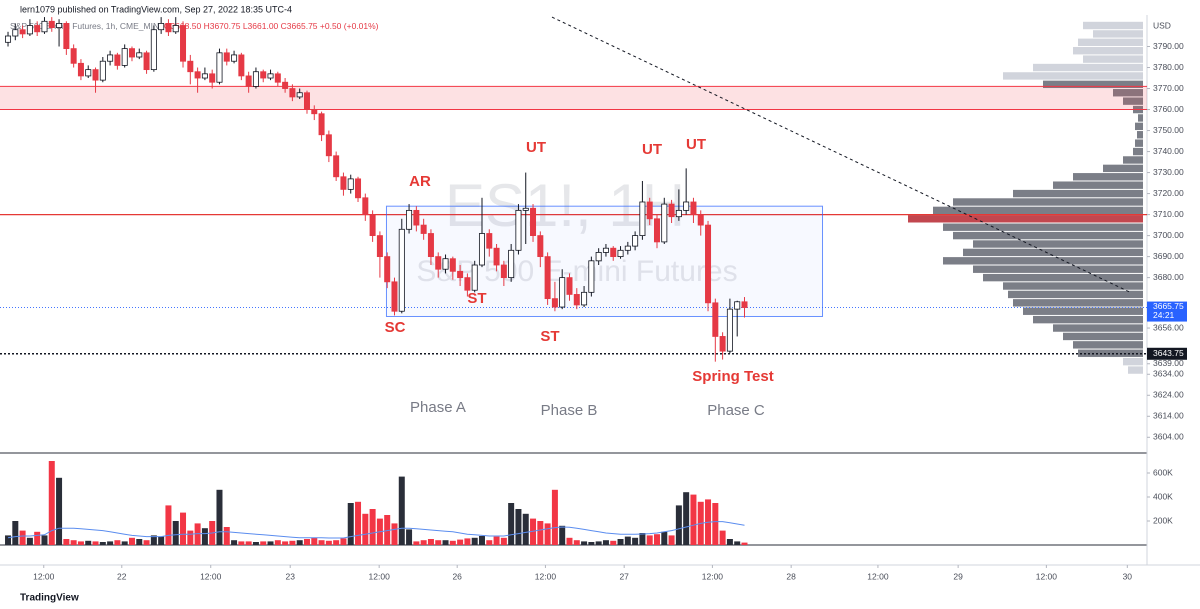 This screenshot has width=1200, height=609. I want to click on event-label: UT, so click(536, 147).